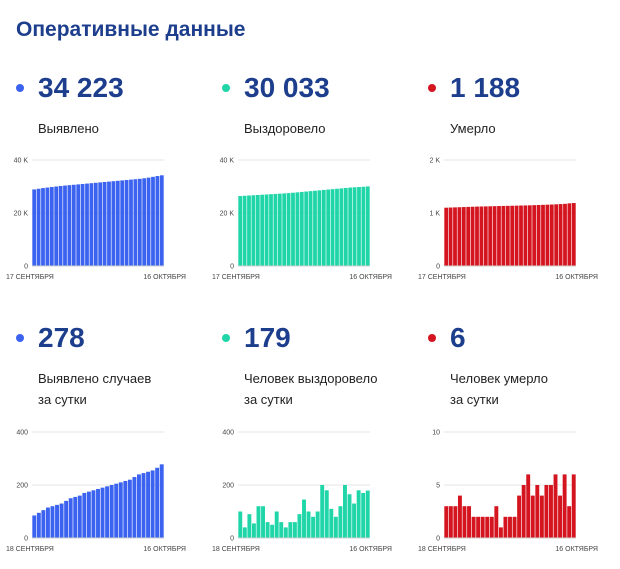  Describe the element at coordinates (434, 214) in the screenshot. I see `y-tick-label: 1 K` at that location.